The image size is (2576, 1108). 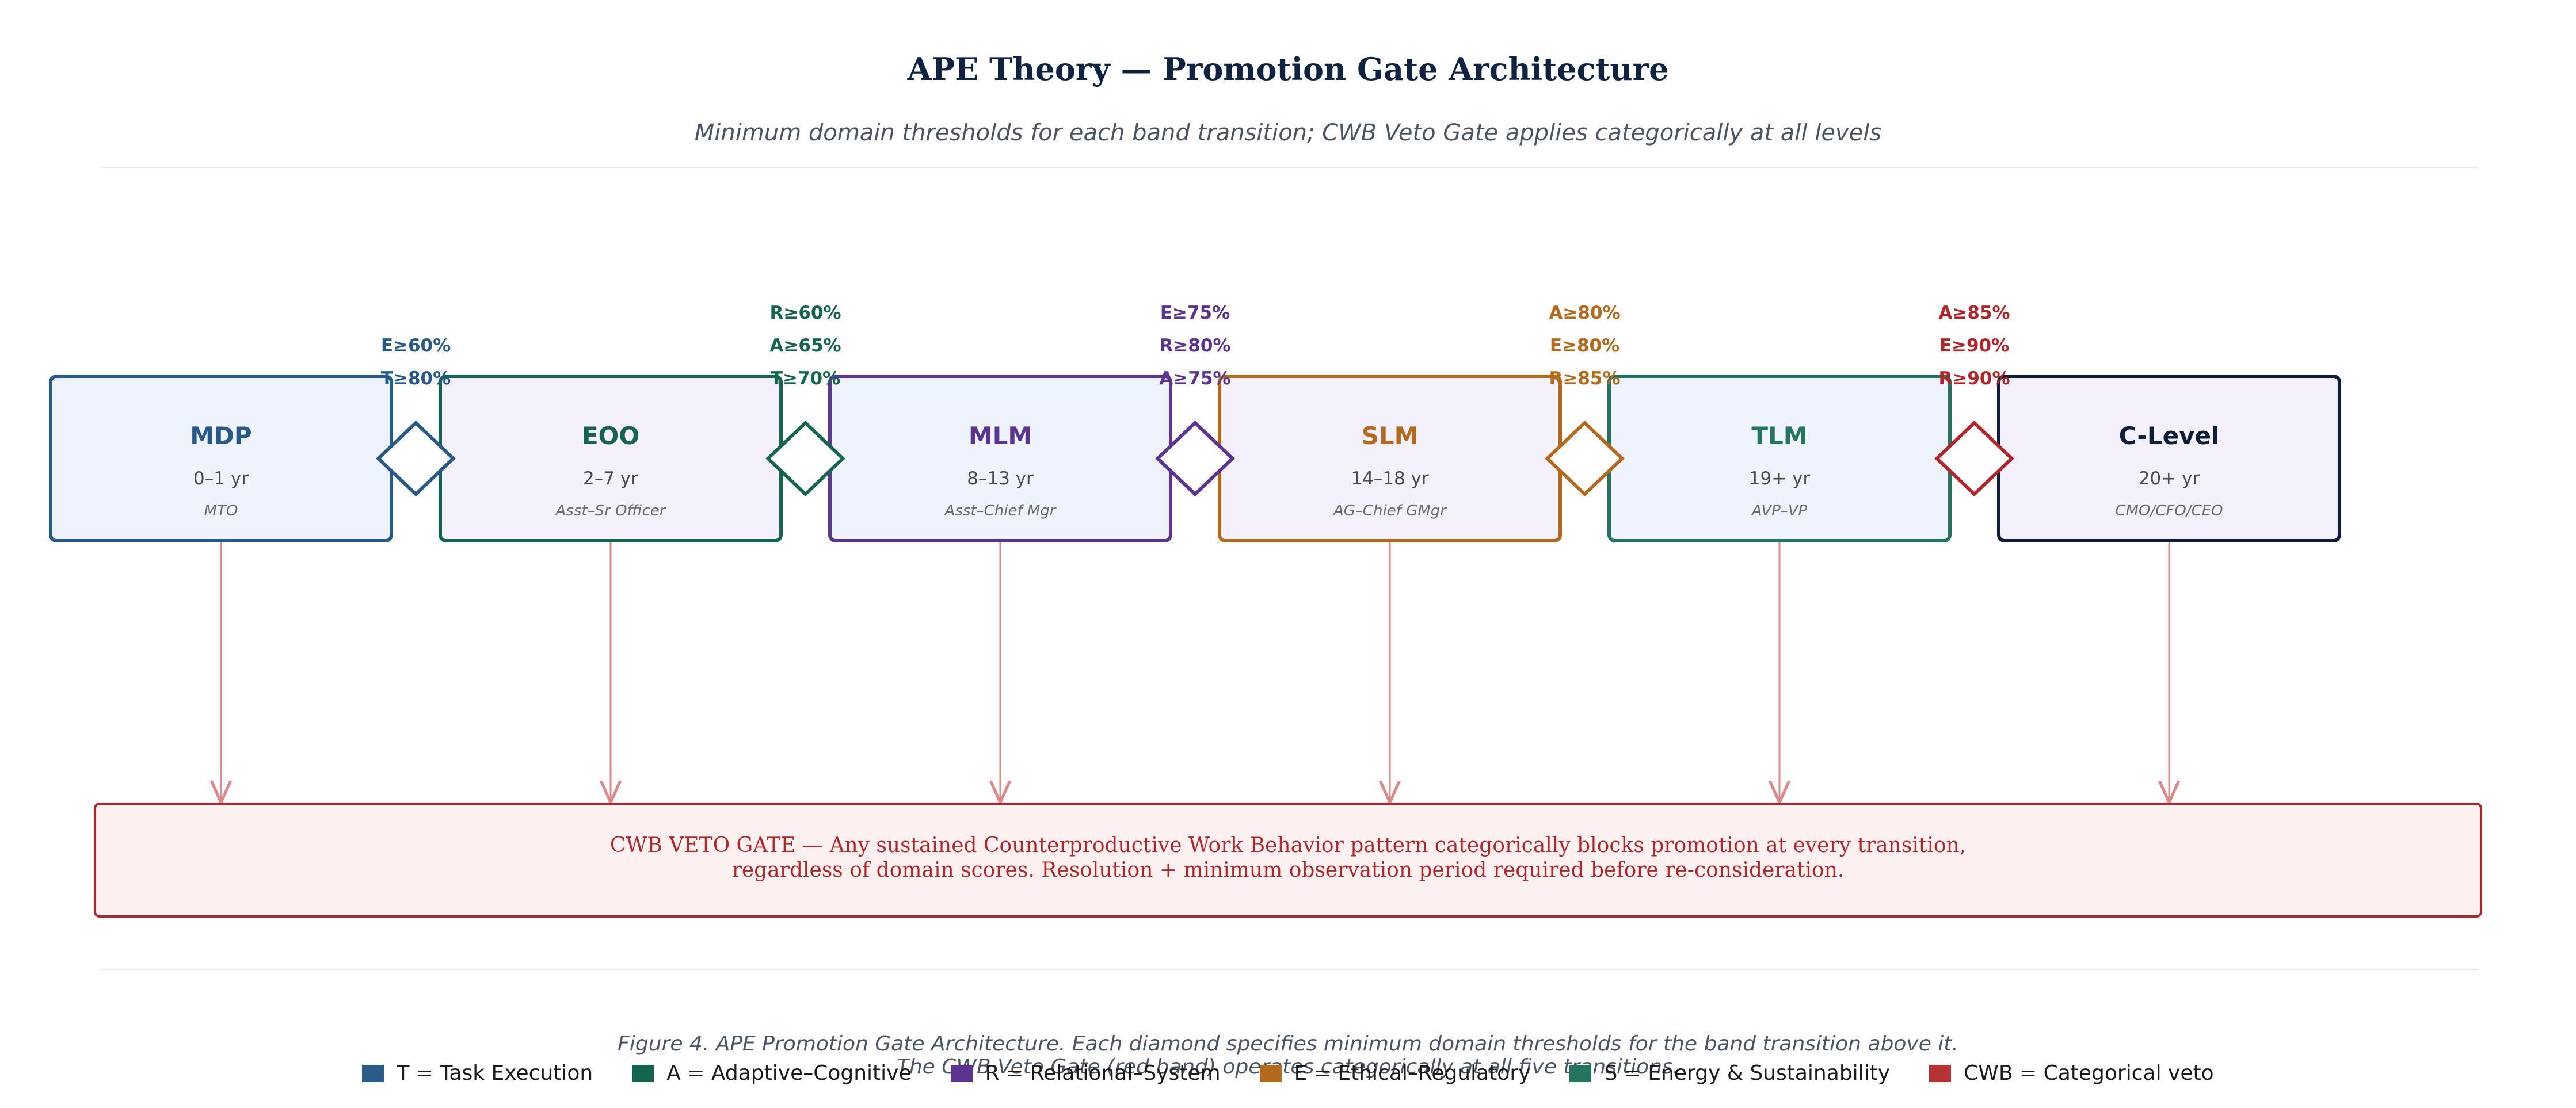 What do you see at coordinates (1412, 1073) in the screenshot?
I see `legend-label: E = Ethical–Regulatory` at bounding box center [1412, 1073].